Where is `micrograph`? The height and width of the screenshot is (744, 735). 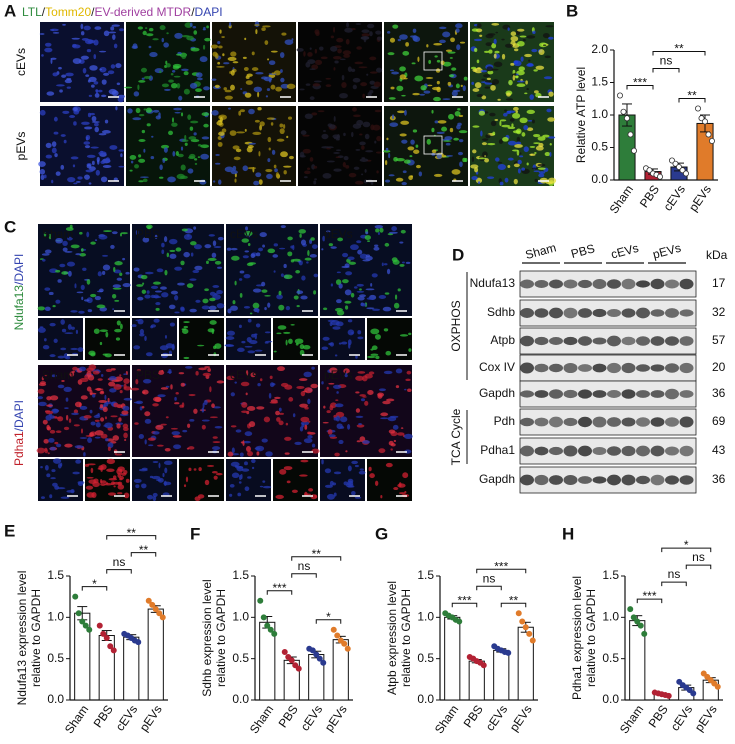
micrograph is located at coordinates (340, 146).